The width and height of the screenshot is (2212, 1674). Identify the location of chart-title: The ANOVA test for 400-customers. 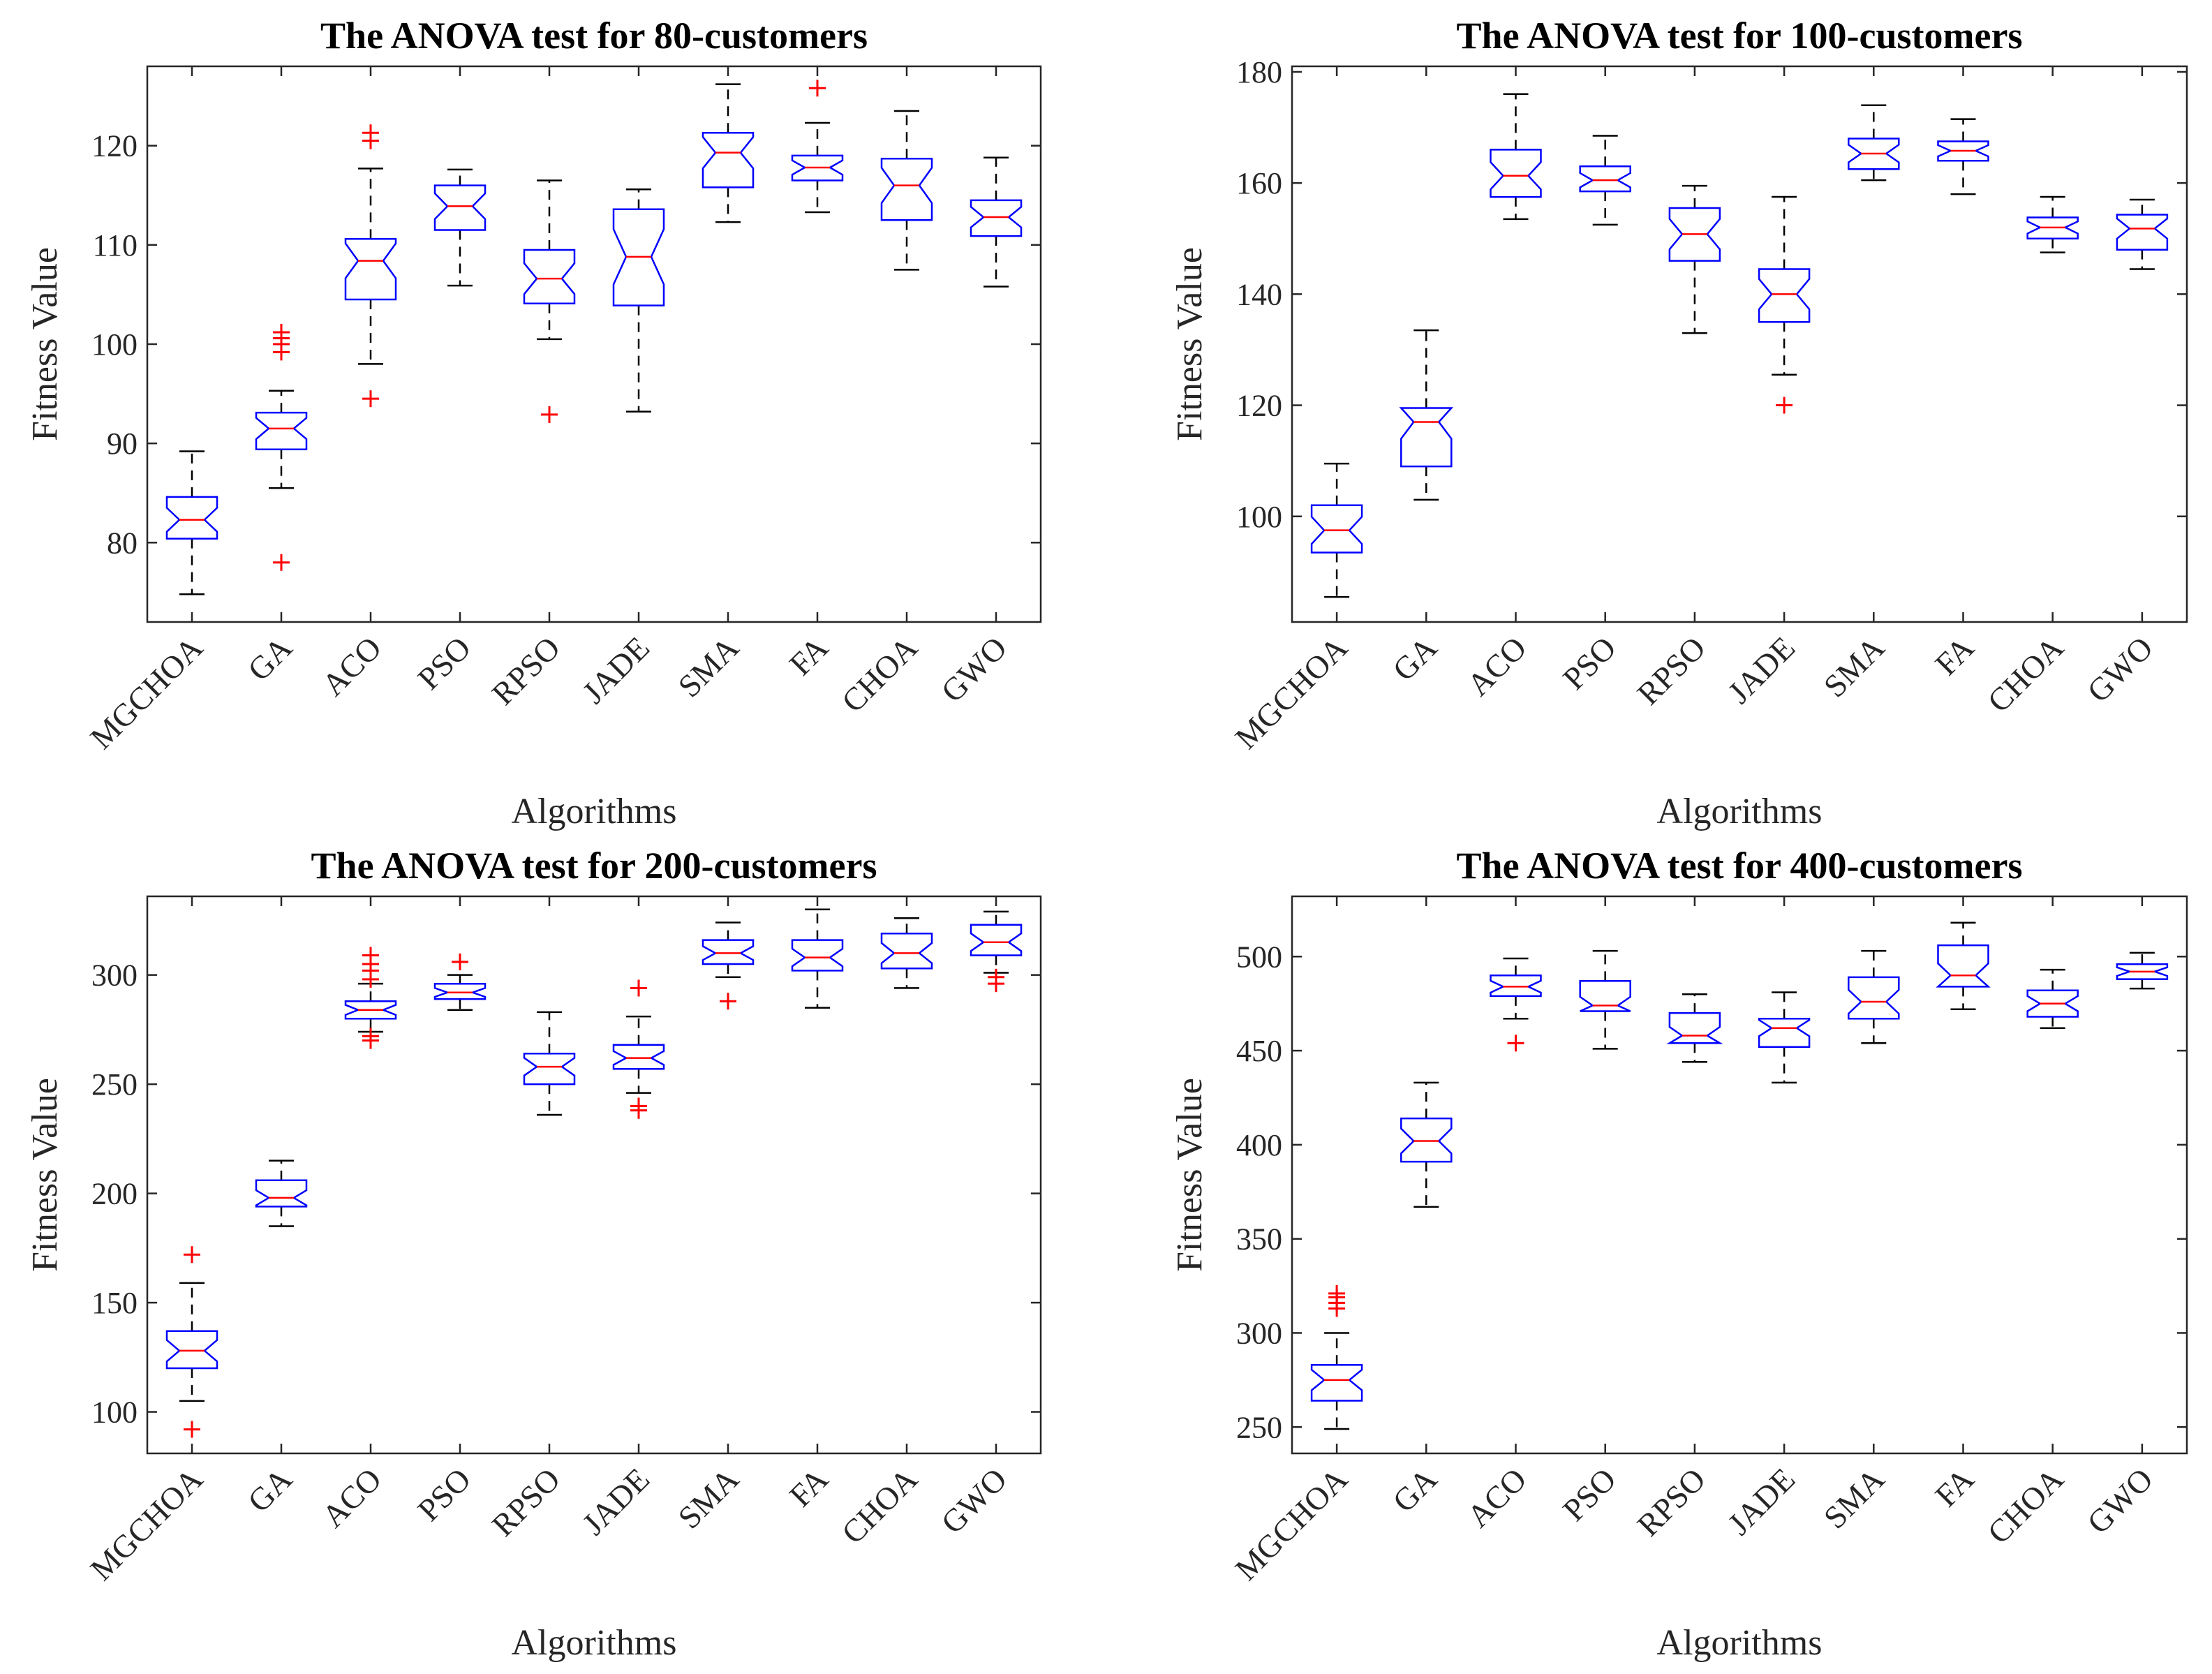
(1740, 866).